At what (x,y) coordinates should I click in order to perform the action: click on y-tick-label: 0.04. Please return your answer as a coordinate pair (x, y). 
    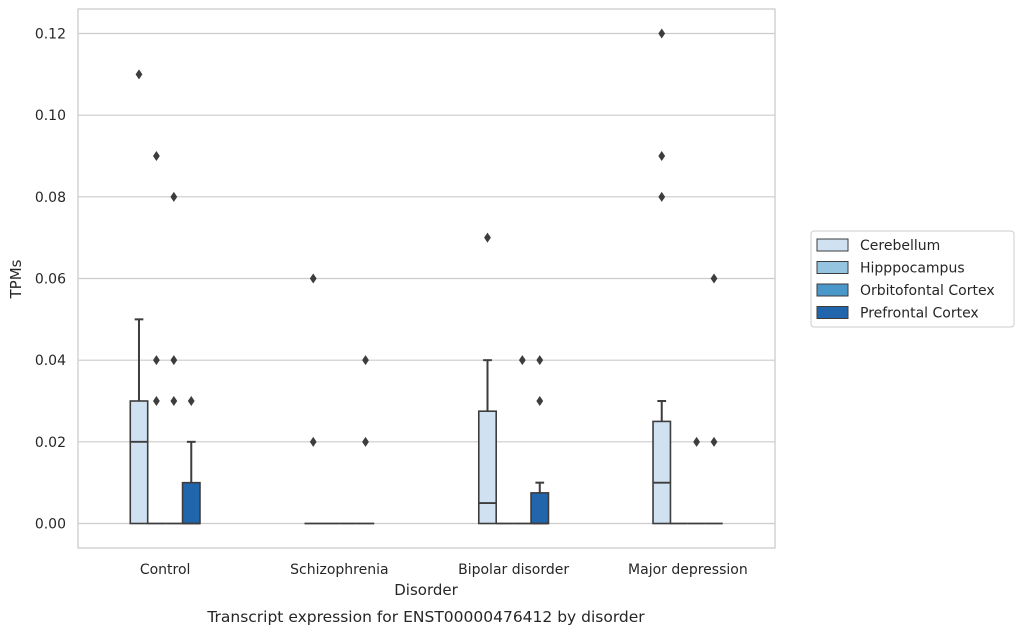
    Looking at the image, I should click on (50, 361).